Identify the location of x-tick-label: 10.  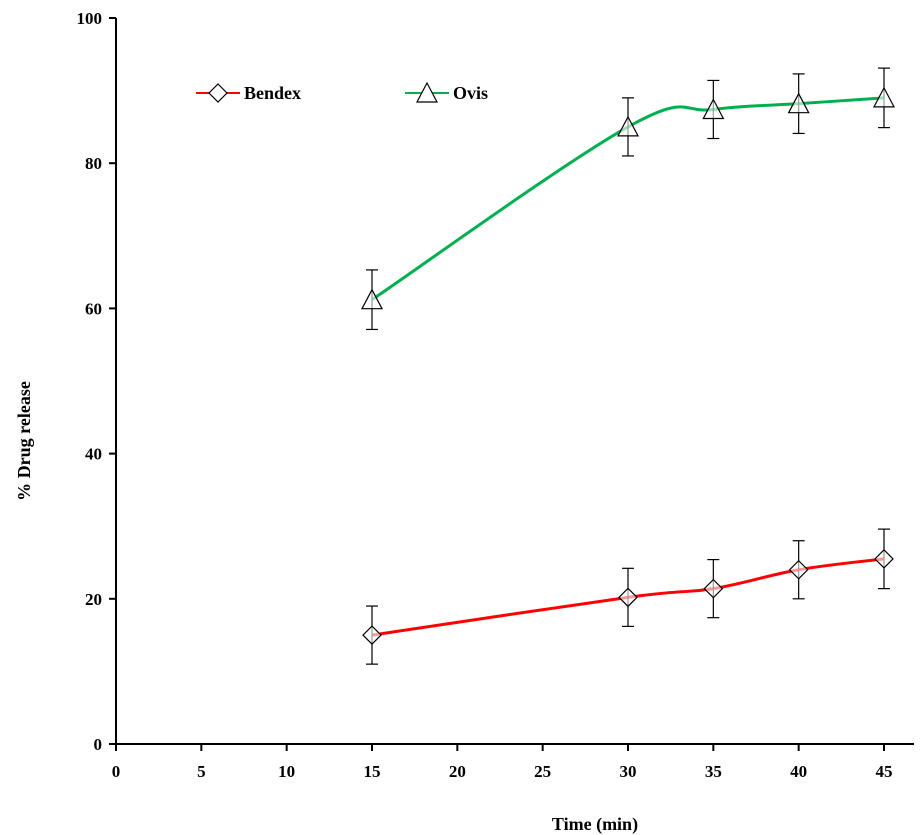
(286, 771).